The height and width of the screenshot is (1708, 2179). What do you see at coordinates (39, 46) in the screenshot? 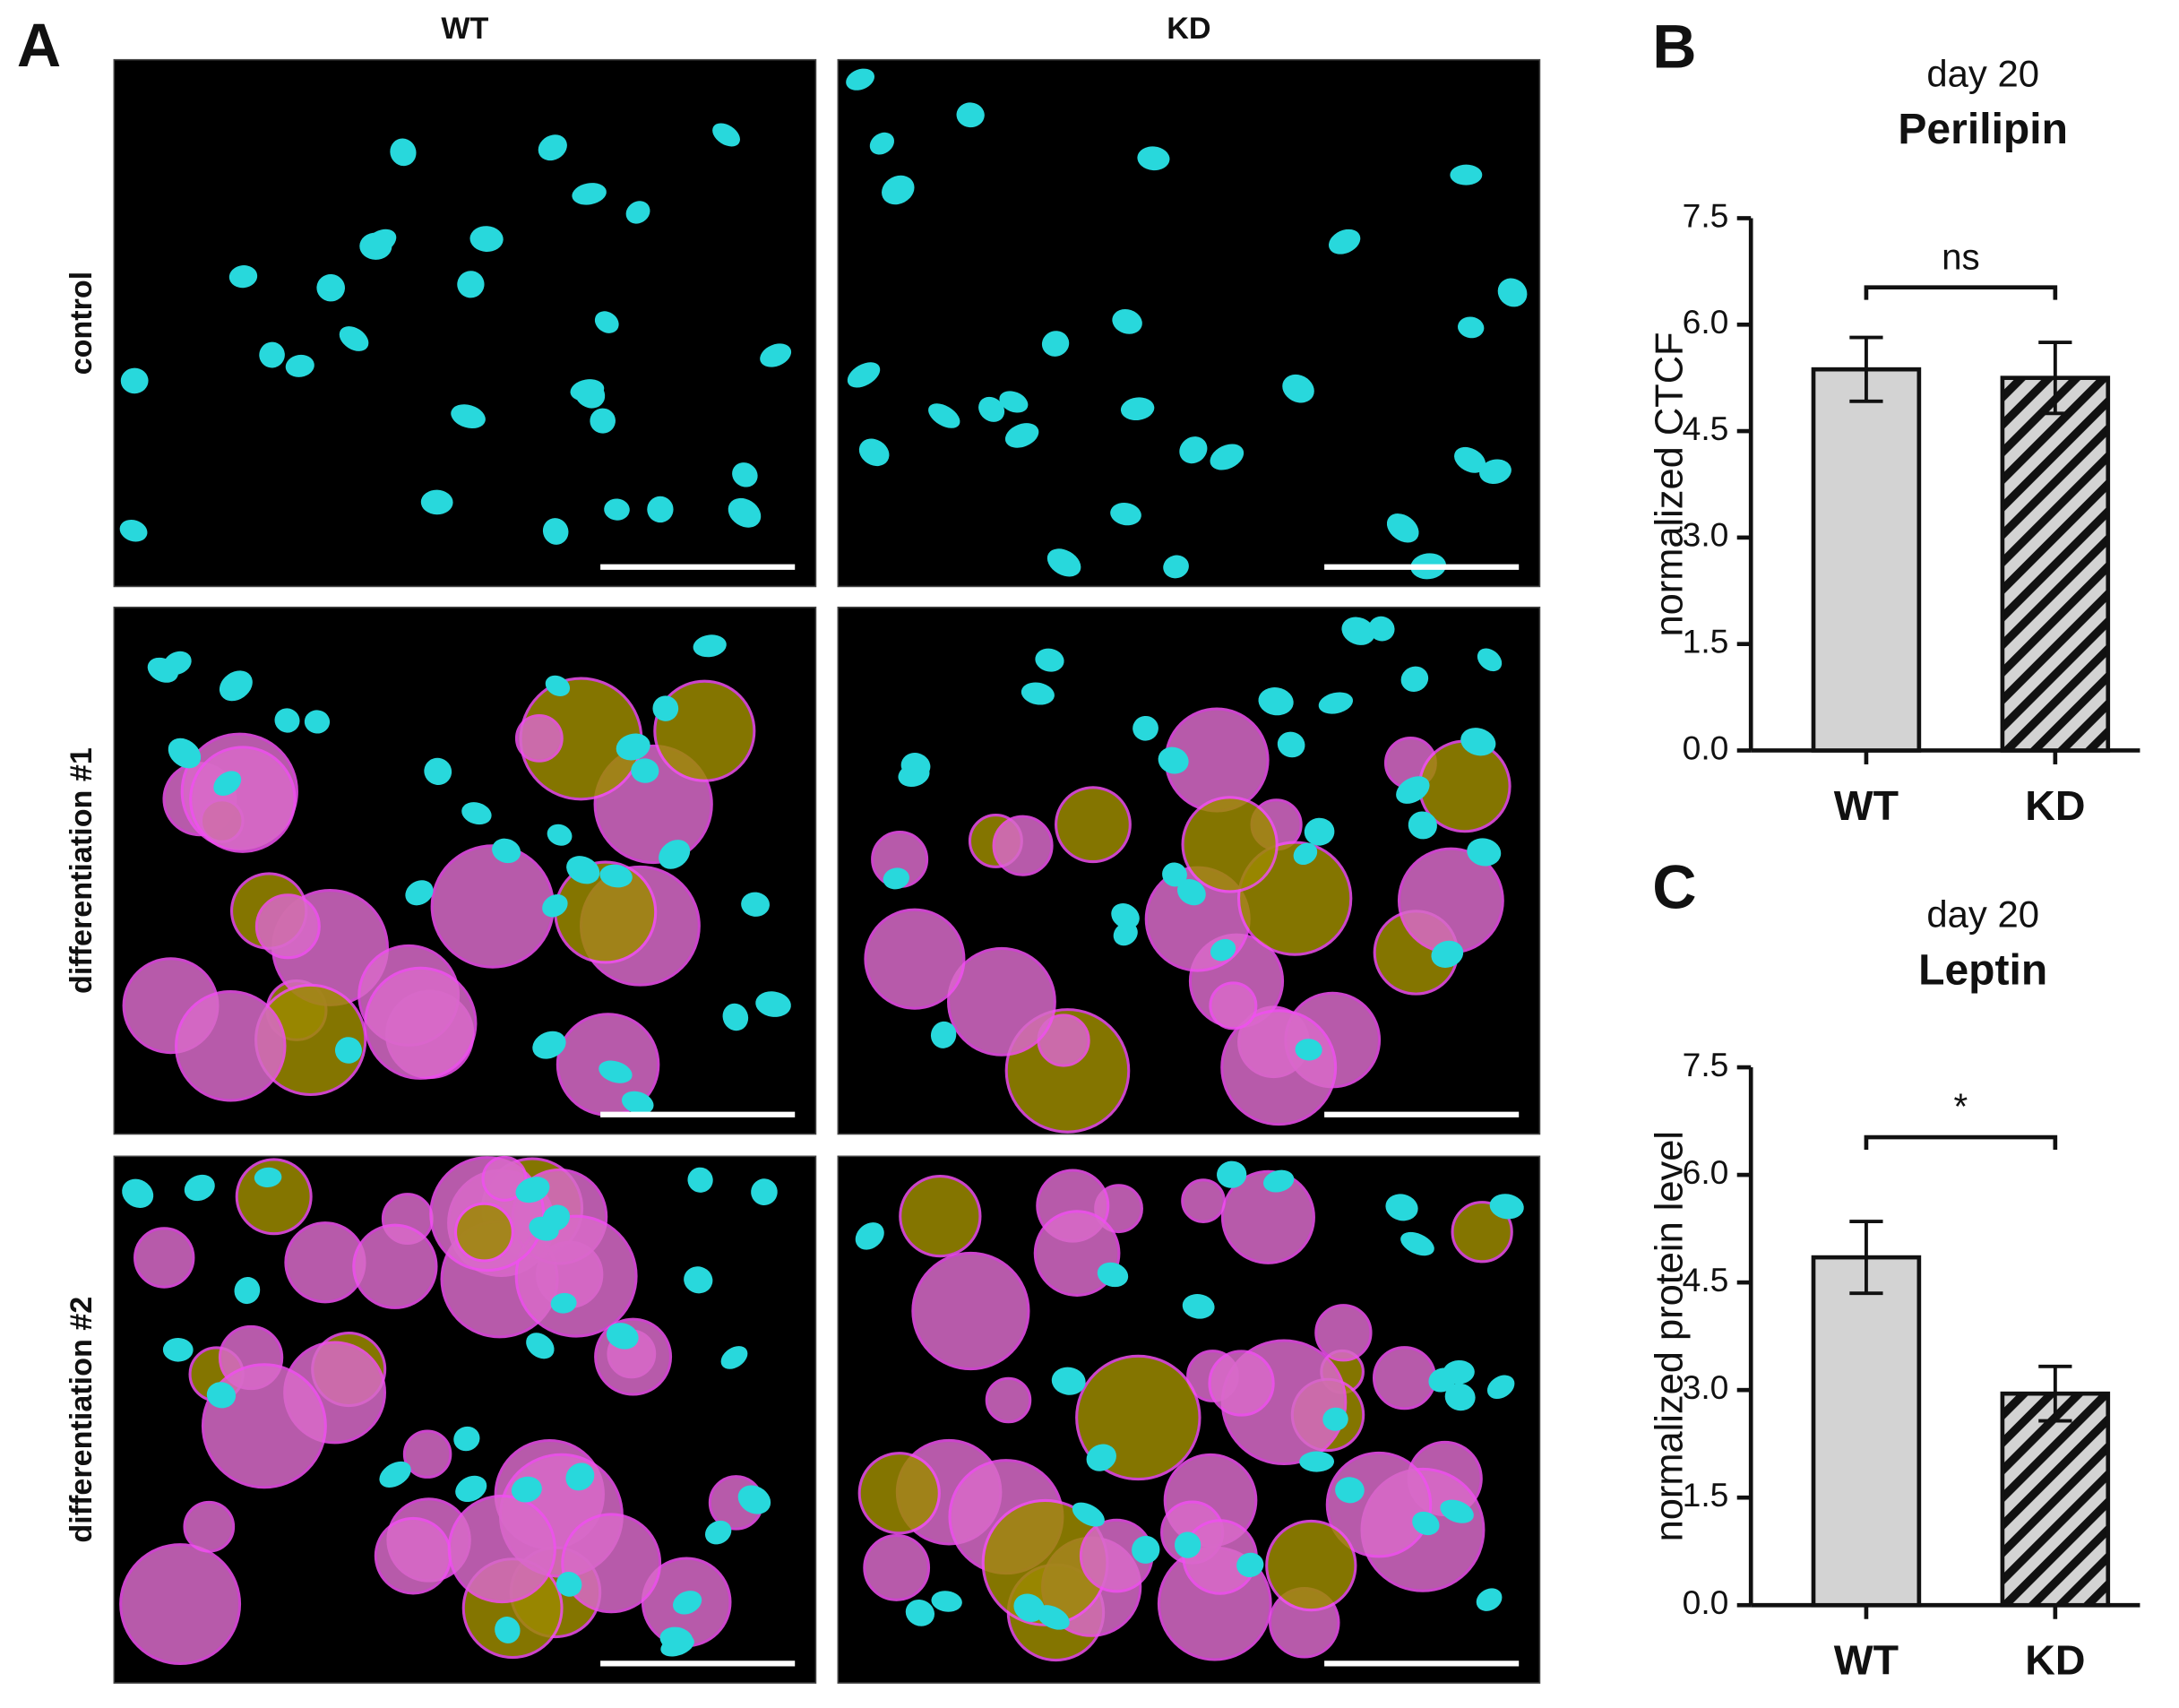
I see `panel-label: A` at bounding box center [39, 46].